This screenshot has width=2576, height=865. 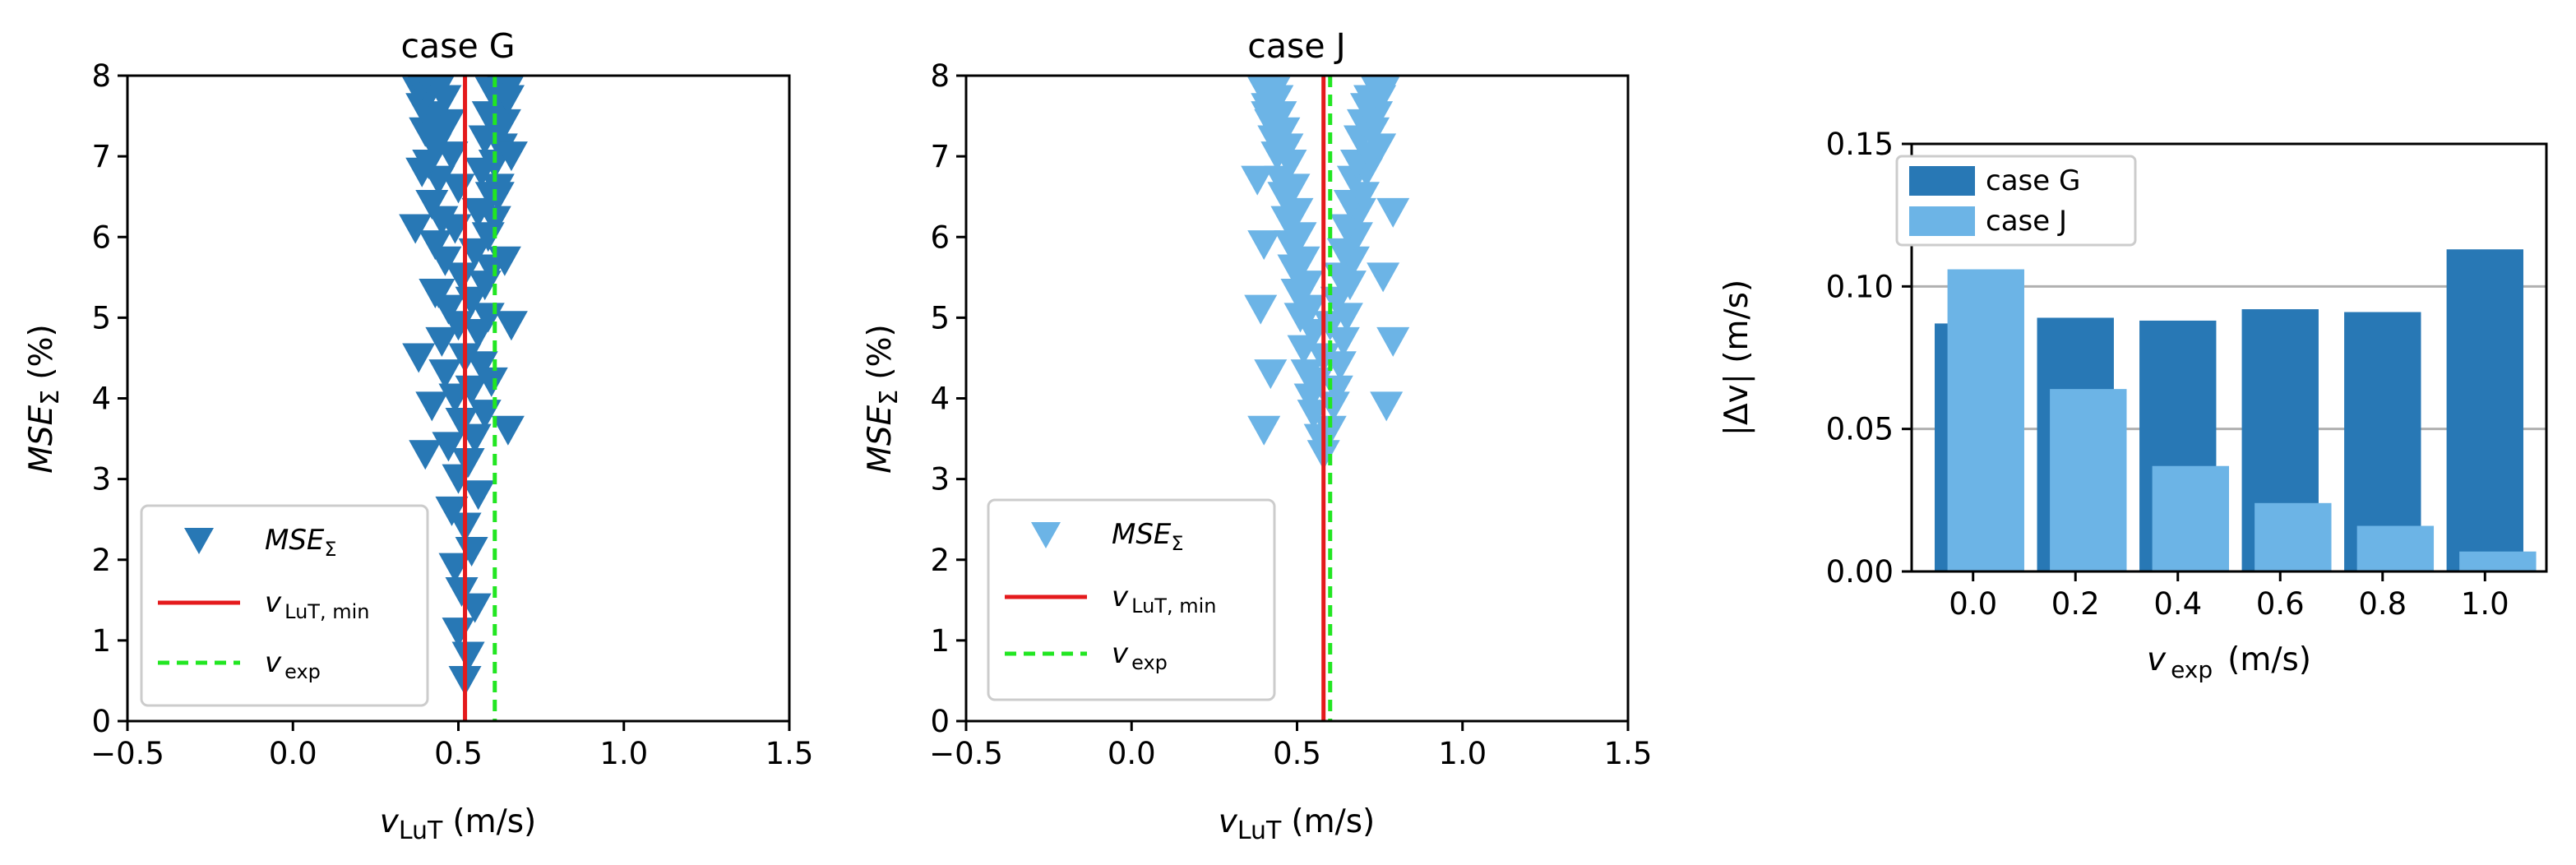 I want to click on x-axis-ticks: 0.0 0.2 0.4 0.6 0.8 1.0, so click(x=2229, y=596).